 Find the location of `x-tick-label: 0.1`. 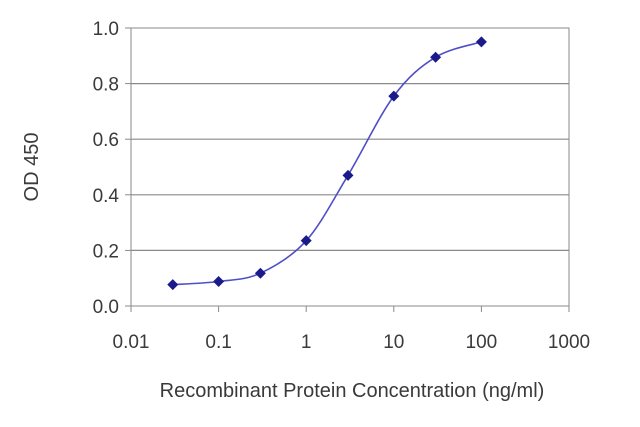

x-tick-label: 0.1 is located at coordinates (218, 342).